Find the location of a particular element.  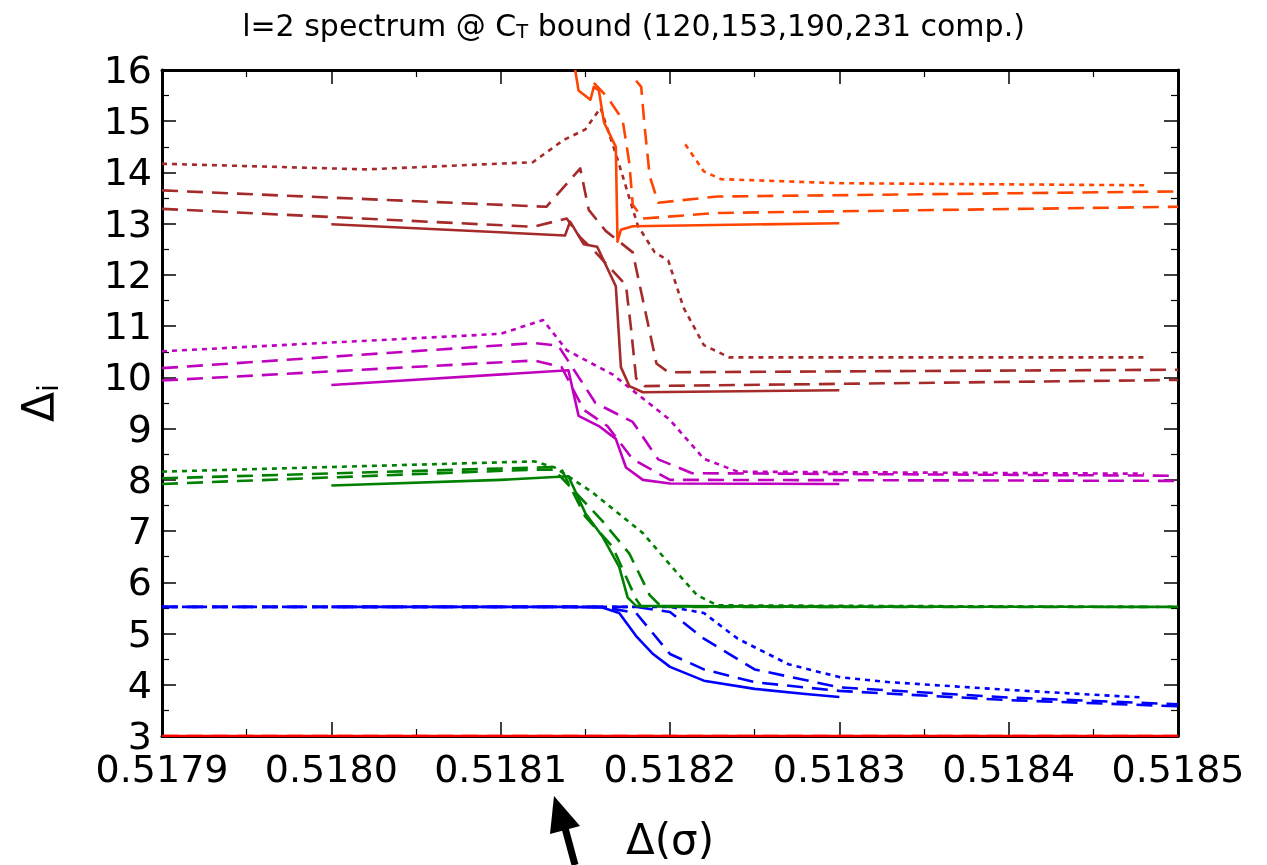

chart-title: l=2 spectrum @ CT bound (120,153,190,231 comp.) is located at coordinates (633, 25).